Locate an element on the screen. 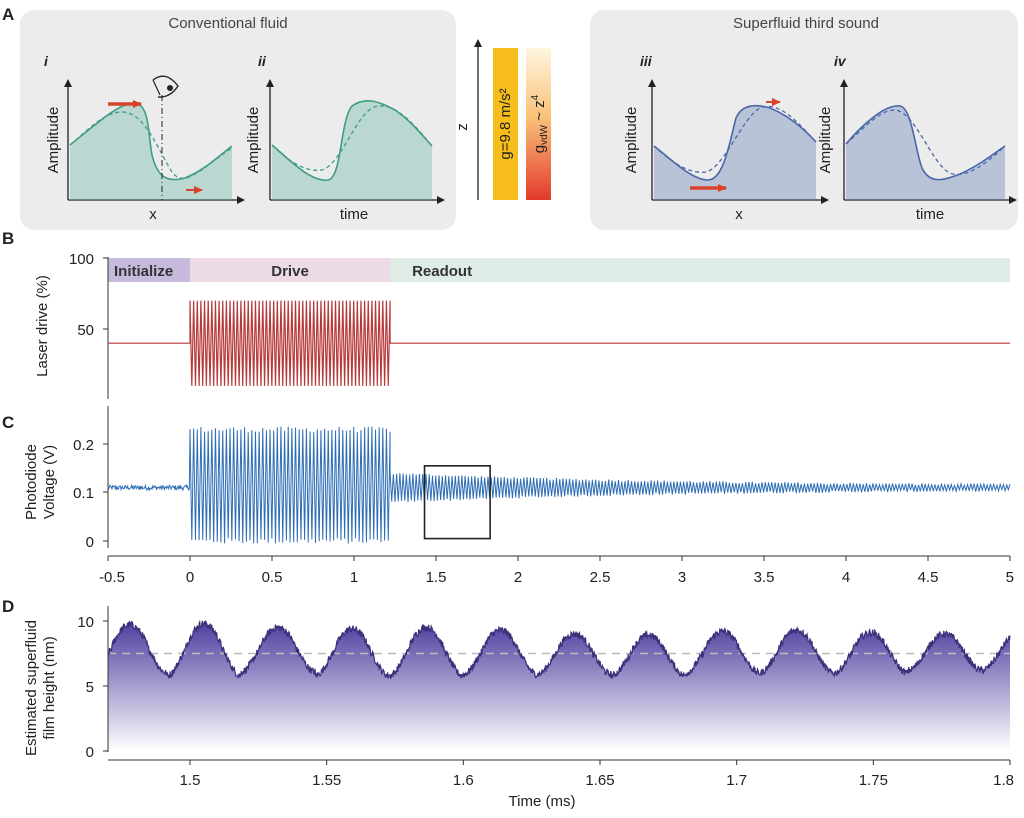  laser-drive-trace is located at coordinates (559, 343).